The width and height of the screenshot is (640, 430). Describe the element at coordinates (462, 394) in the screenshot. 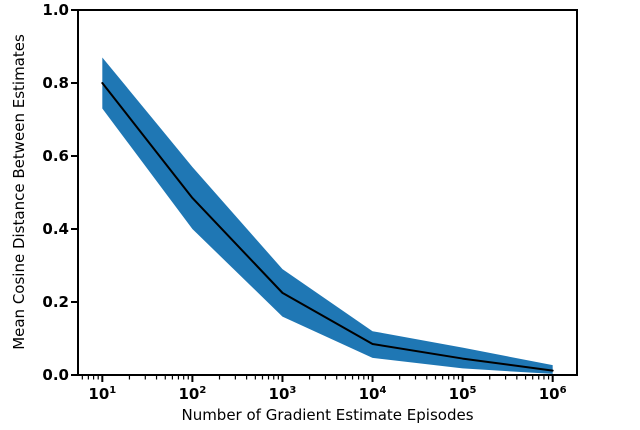

I see `x-tick-label: 105` at that location.